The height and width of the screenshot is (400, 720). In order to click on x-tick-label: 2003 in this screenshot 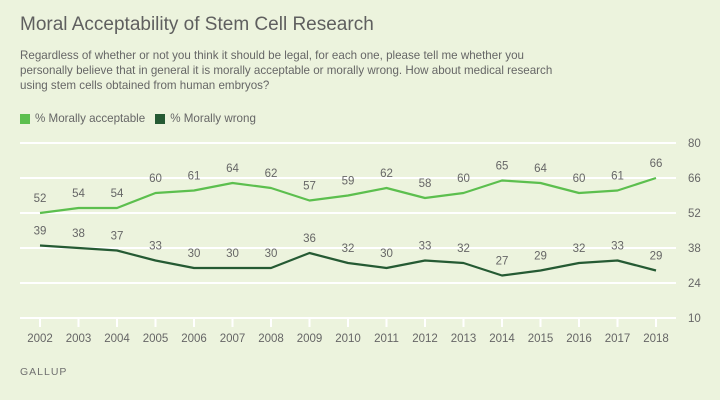, I will do `click(79, 339)`.